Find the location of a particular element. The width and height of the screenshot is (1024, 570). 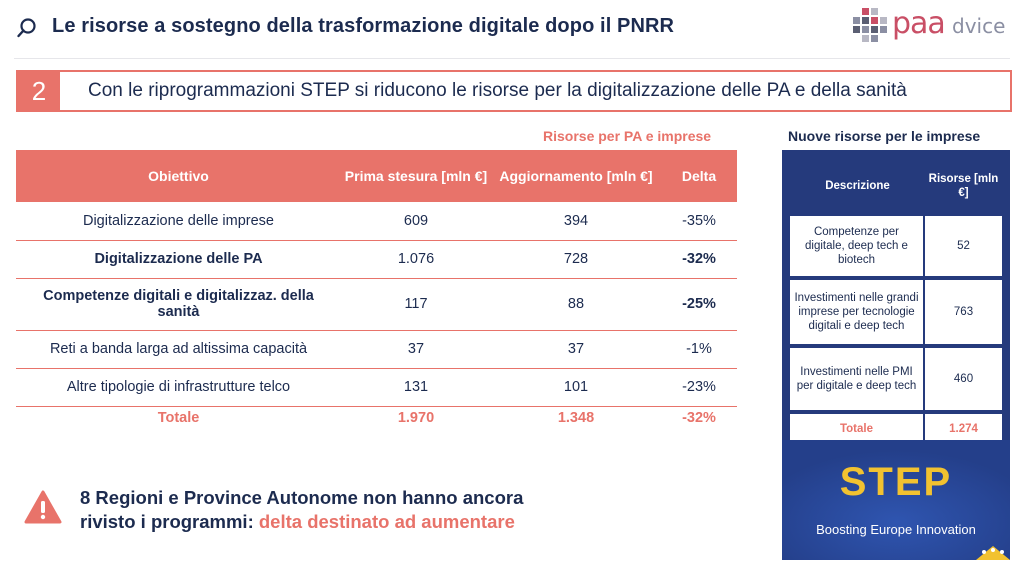

cell-delta: -32% is located at coordinates (699, 259).